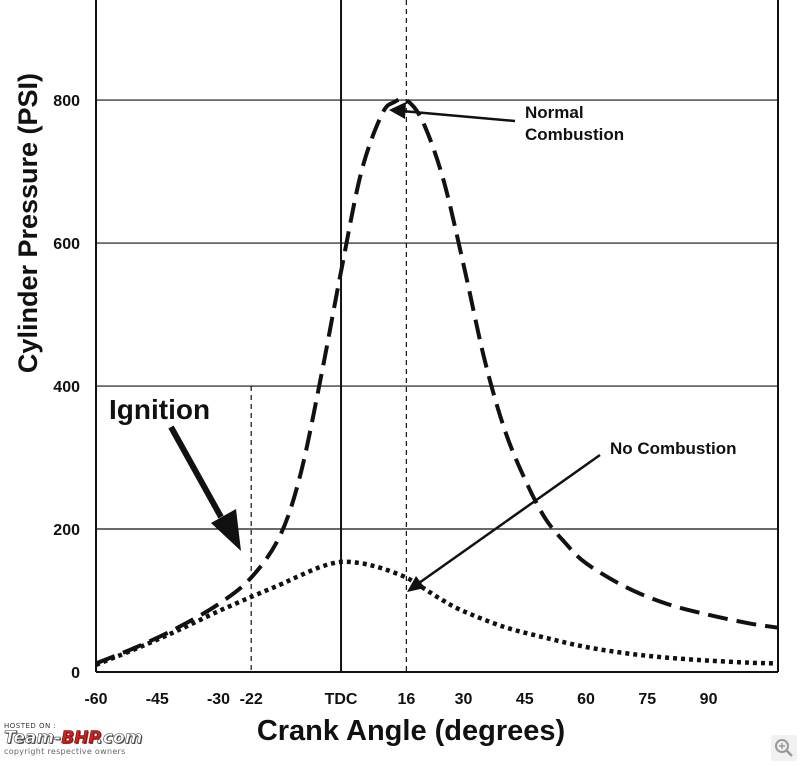 The image size is (800, 766). I want to click on y-tick-label-0: 0, so click(75, 673).